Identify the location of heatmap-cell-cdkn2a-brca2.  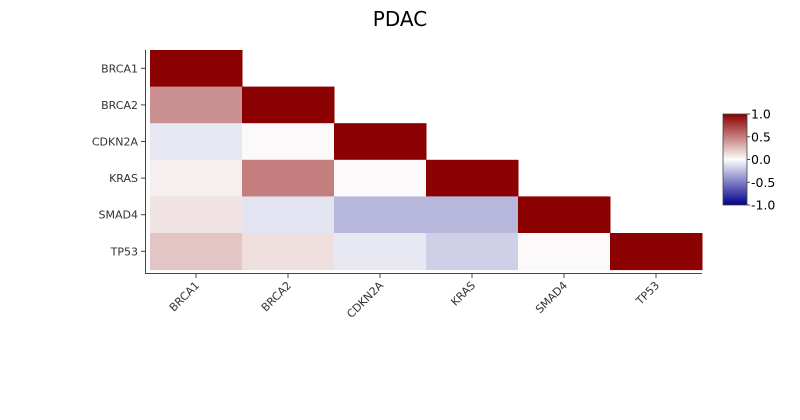
(288, 142).